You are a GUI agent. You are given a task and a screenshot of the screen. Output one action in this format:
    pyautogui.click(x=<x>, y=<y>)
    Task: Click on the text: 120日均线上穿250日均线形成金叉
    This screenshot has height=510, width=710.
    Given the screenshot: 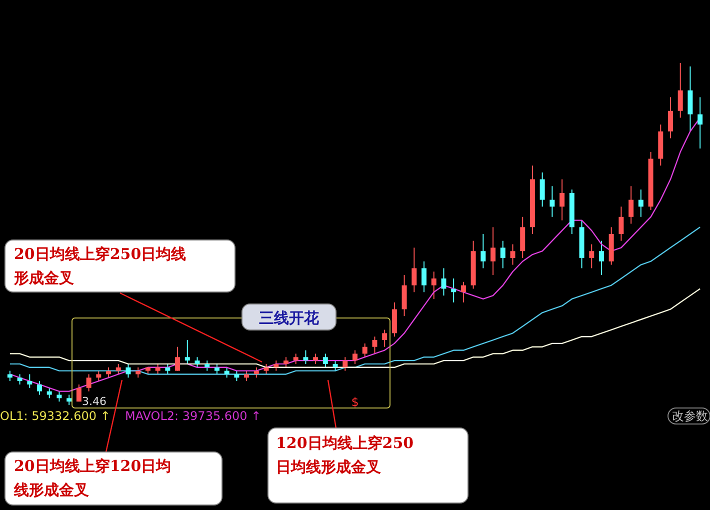 What is the action you would take?
    pyautogui.click(x=345, y=455)
    